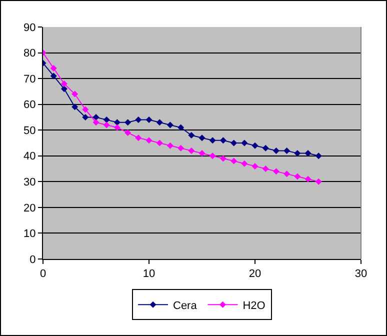  I want to click on y-tick-label: 50, so click(30, 130).